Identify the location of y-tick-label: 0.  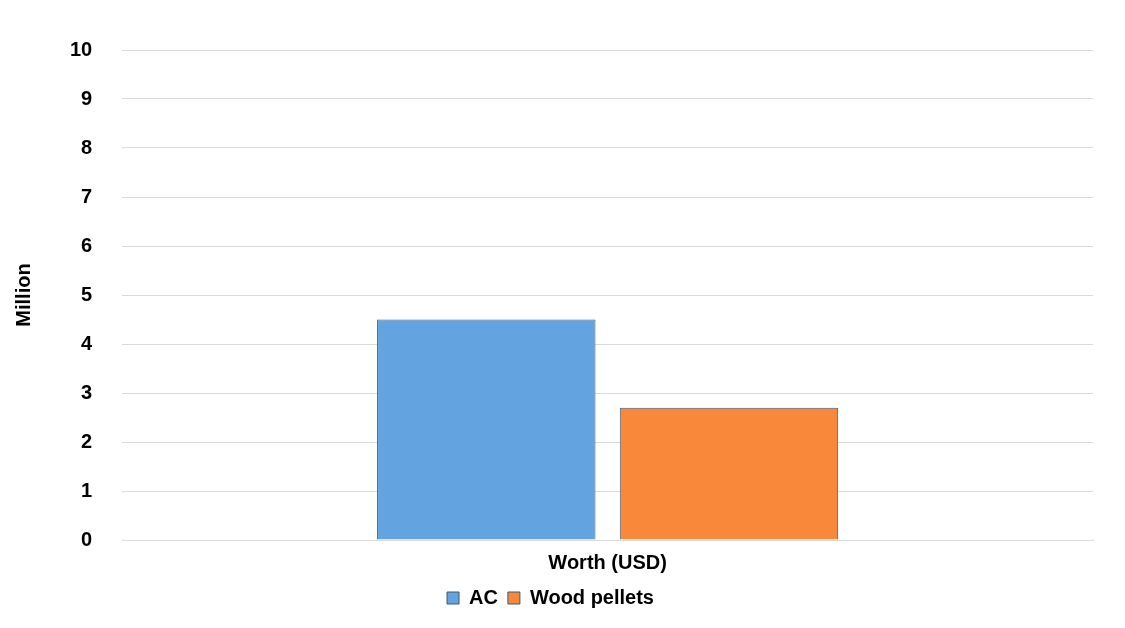
(87, 538).